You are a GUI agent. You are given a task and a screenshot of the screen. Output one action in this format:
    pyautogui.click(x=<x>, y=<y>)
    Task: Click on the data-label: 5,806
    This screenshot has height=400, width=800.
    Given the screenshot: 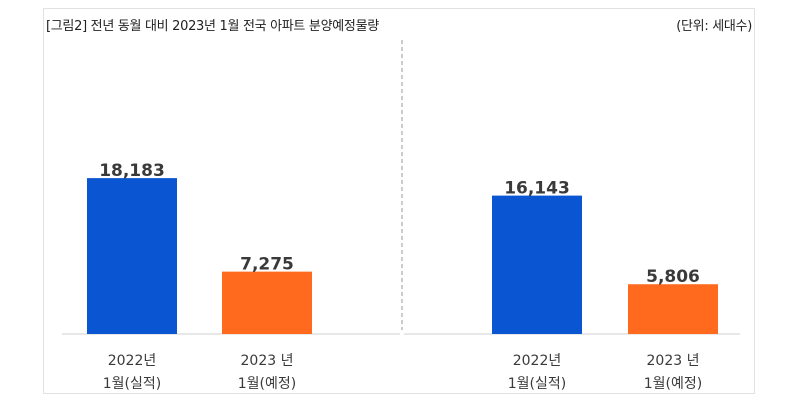 What is the action you would take?
    pyautogui.click(x=673, y=277)
    